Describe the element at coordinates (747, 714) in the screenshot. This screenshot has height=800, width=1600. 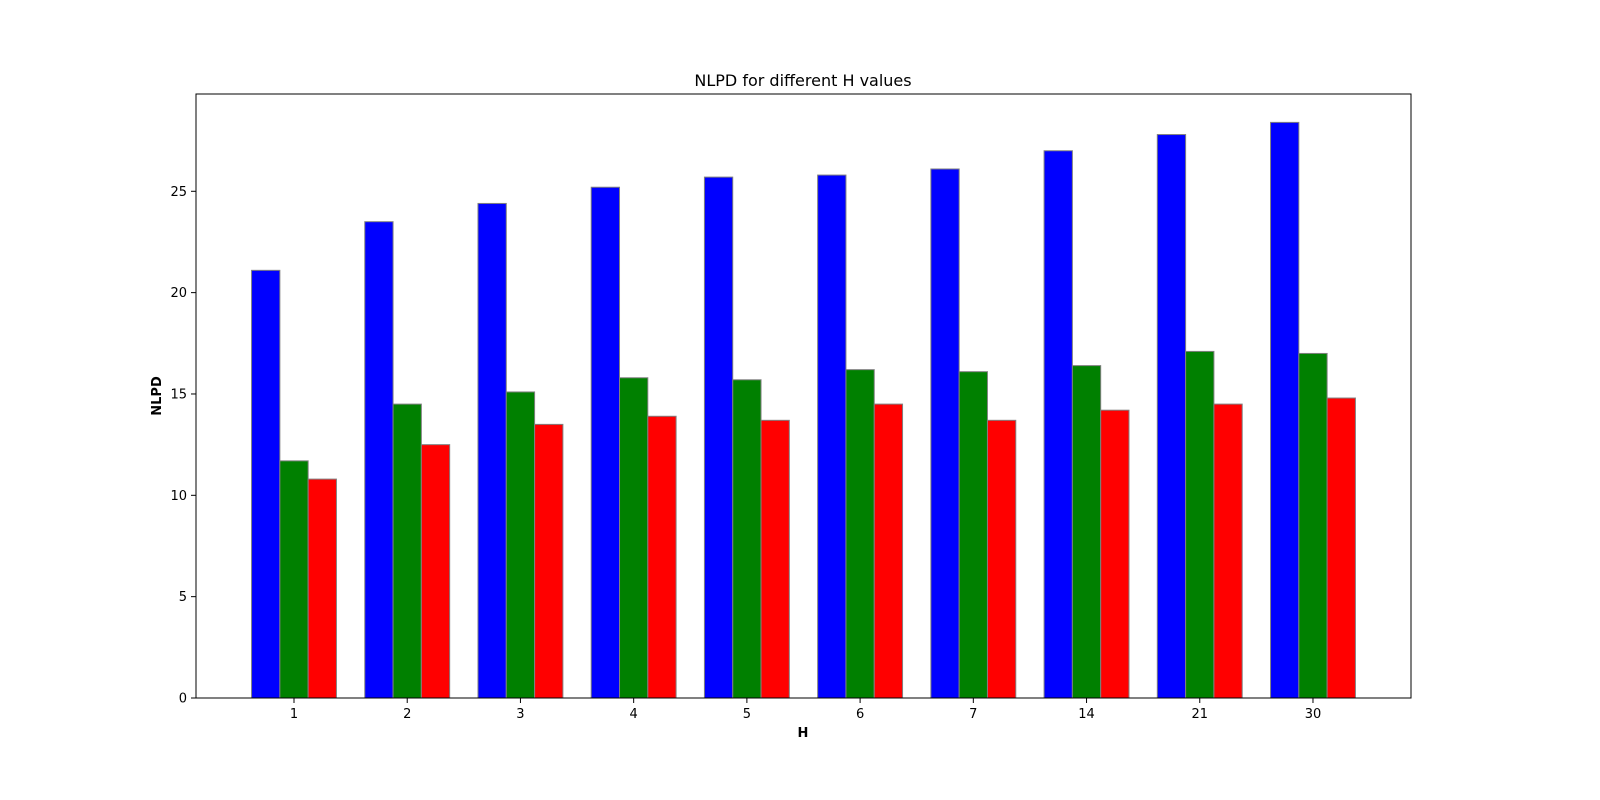
I see `x-tick-label: 5` at that location.